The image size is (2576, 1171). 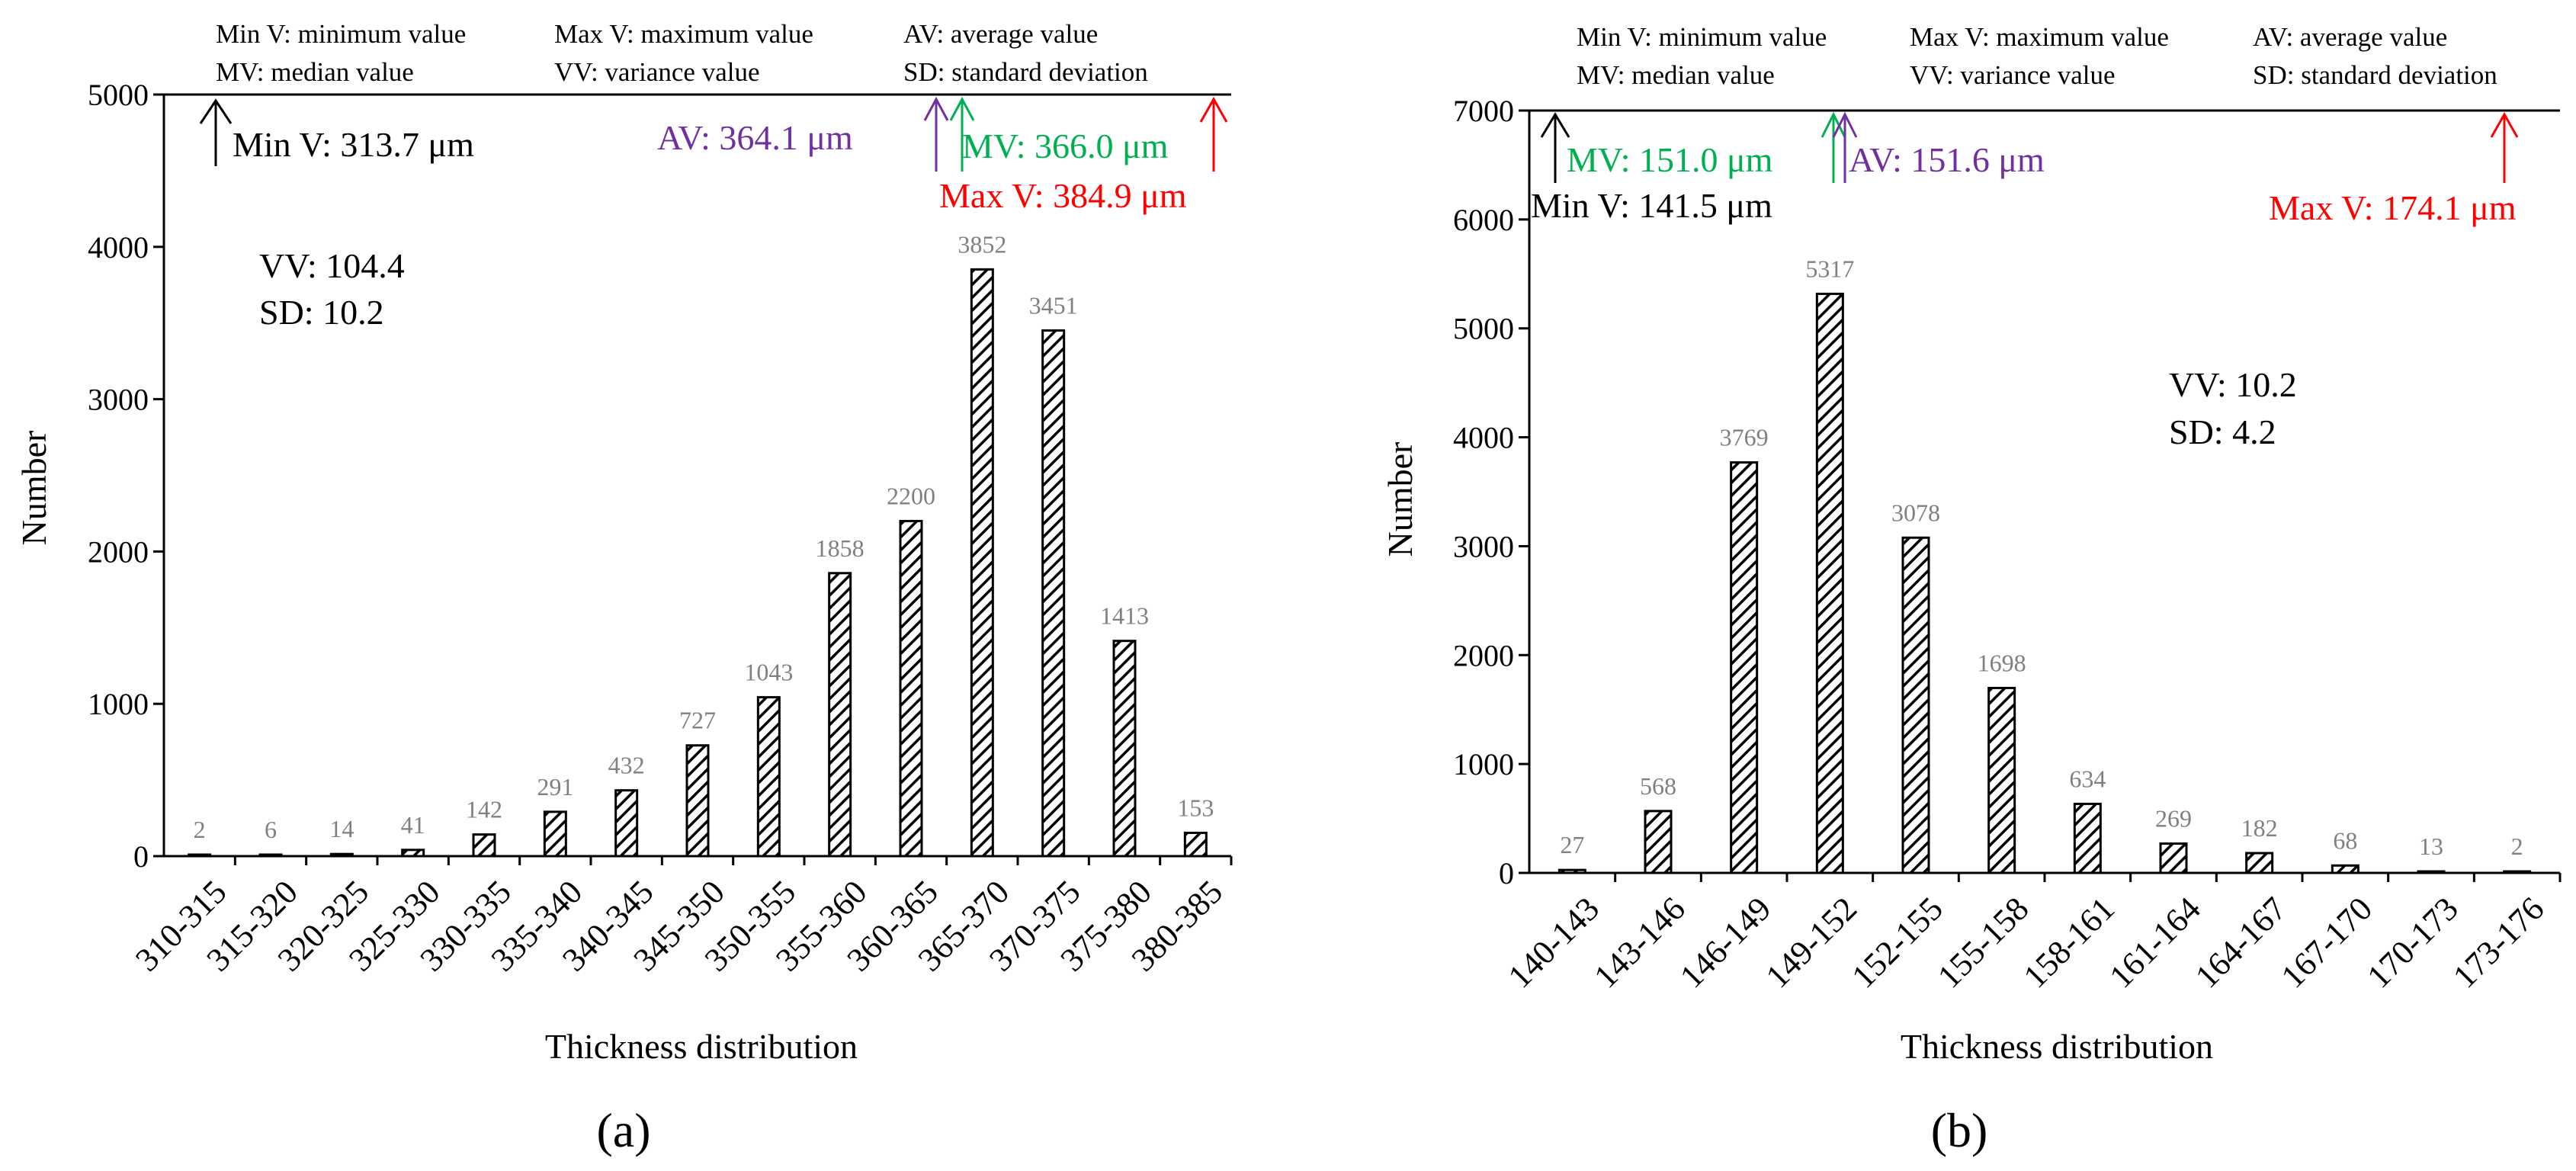 What do you see at coordinates (1483, 329) in the screenshot?
I see `y-tick-label: 5000` at bounding box center [1483, 329].